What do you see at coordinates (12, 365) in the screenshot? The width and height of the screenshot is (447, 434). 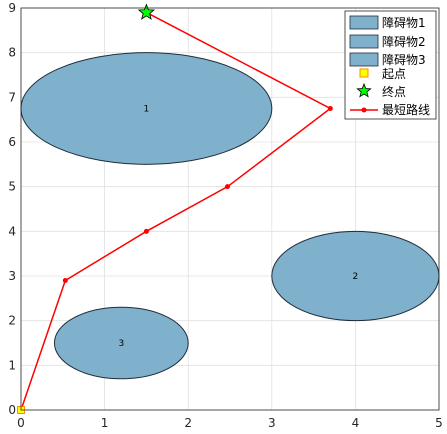 I see `y-tick-label-1: 1` at bounding box center [12, 365].